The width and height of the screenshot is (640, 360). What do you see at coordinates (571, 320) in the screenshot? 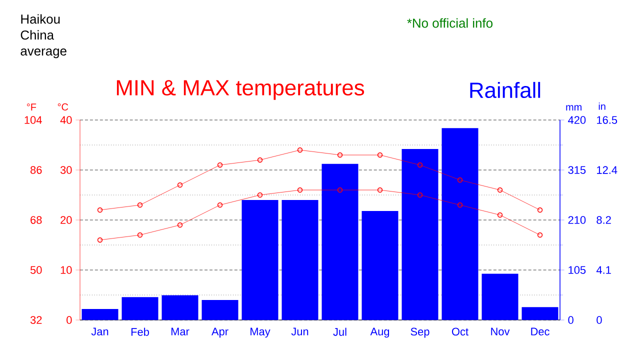
I see `y2-tick-label: 0` at bounding box center [571, 320].